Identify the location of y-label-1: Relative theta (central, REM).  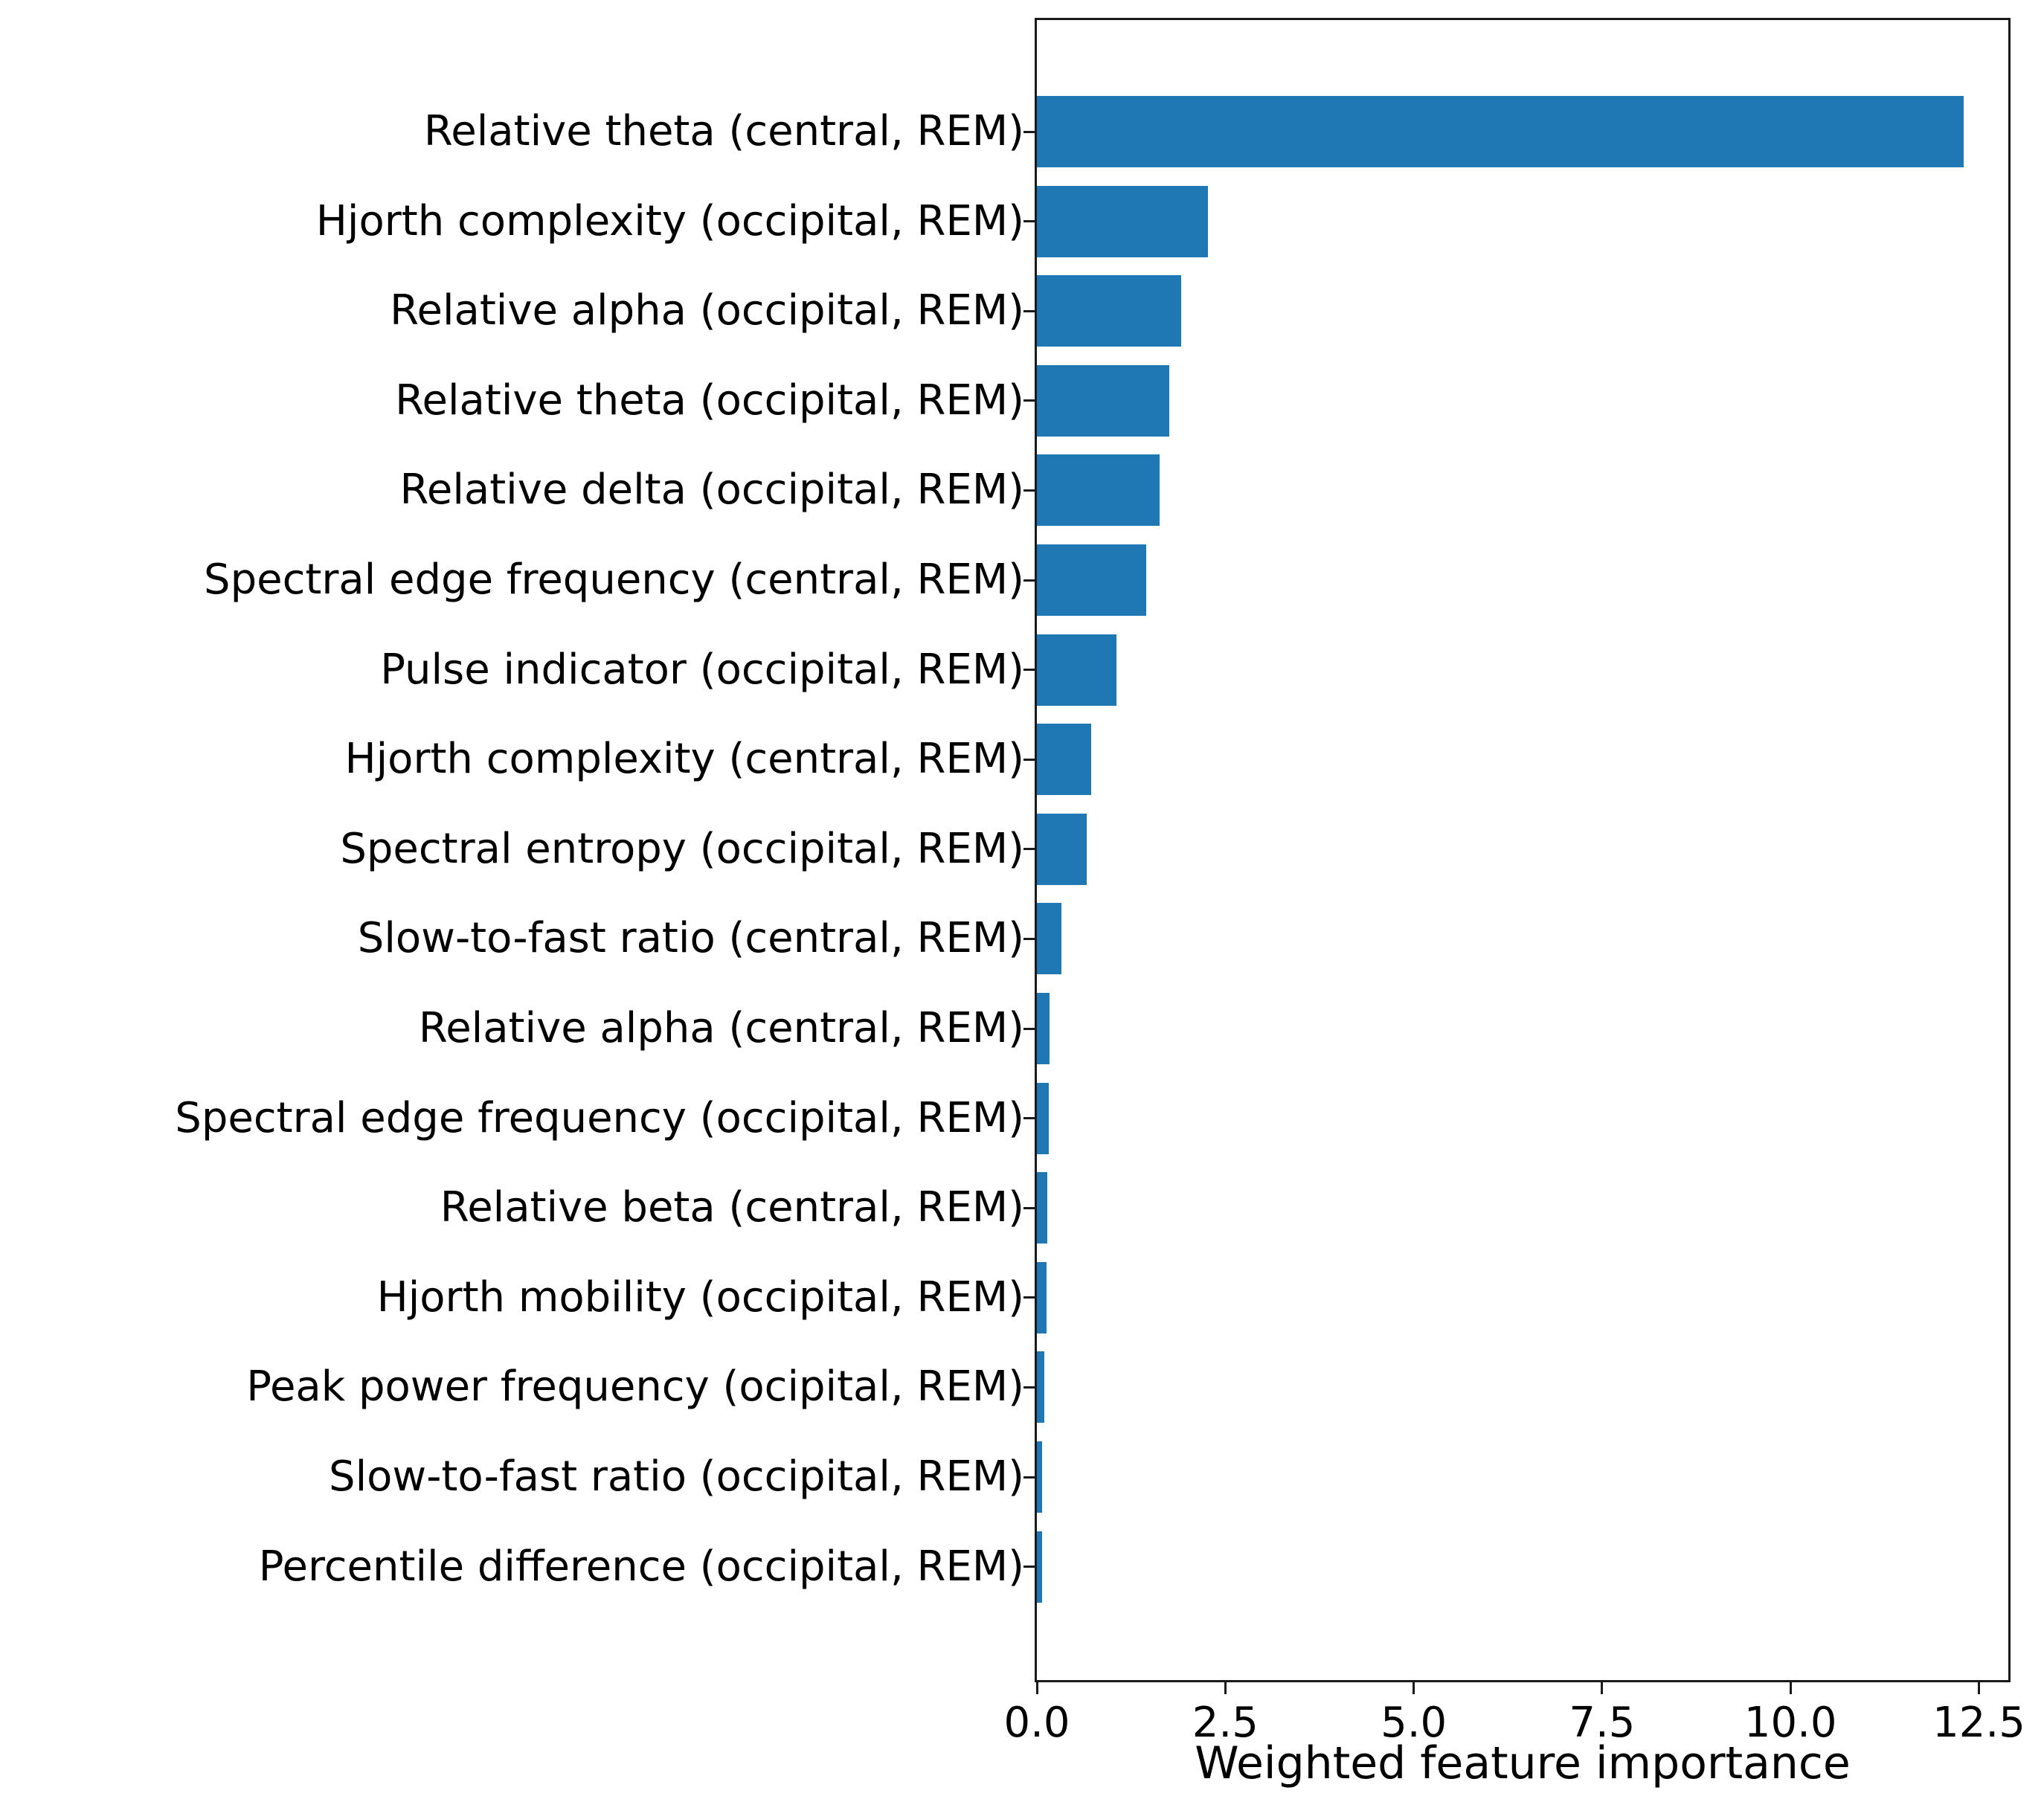
(723, 131).